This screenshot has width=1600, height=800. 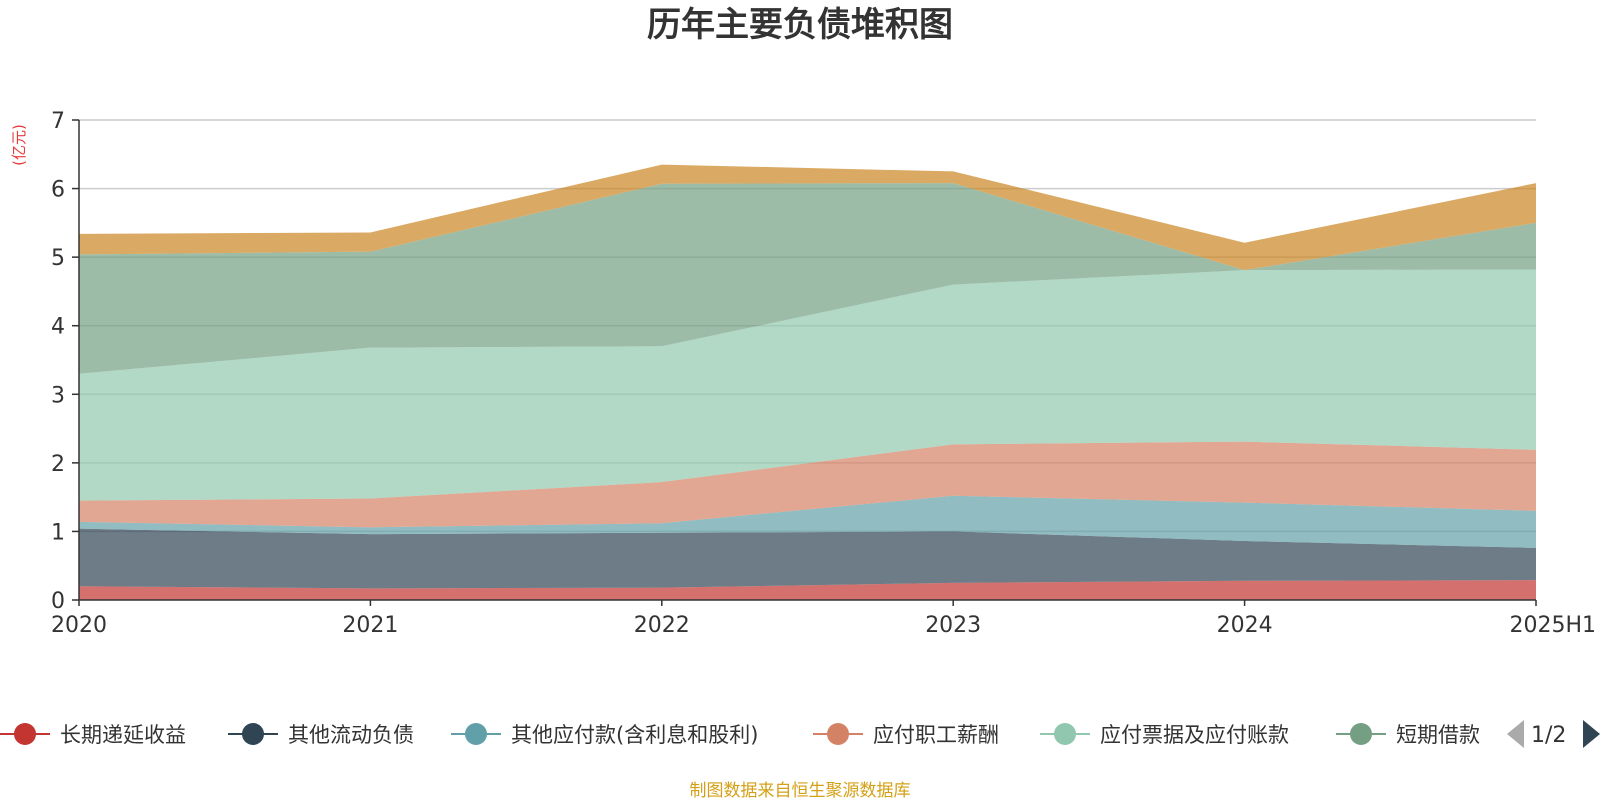 What do you see at coordinates (1515, 734) in the screenshot?
I see `legend-prev-page-icon` at bounding box center [1515, 734].